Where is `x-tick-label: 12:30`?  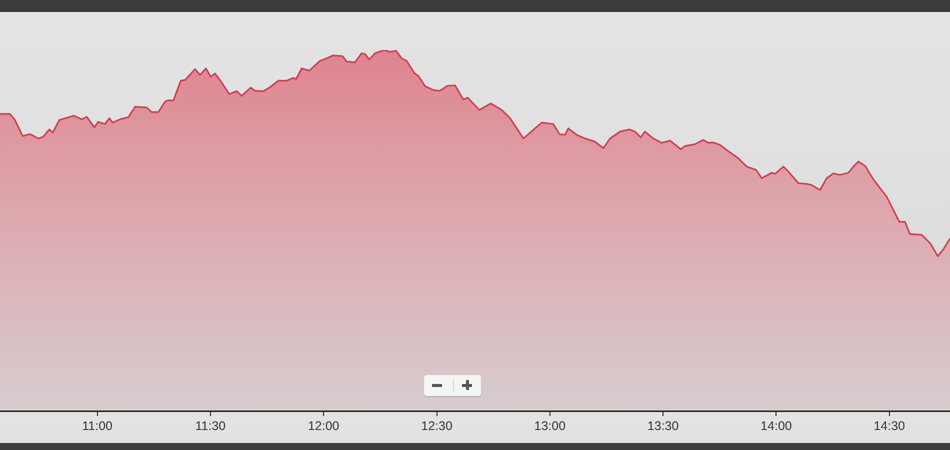
x-tick-label: 12:30 is located at coordinates (436, 425).